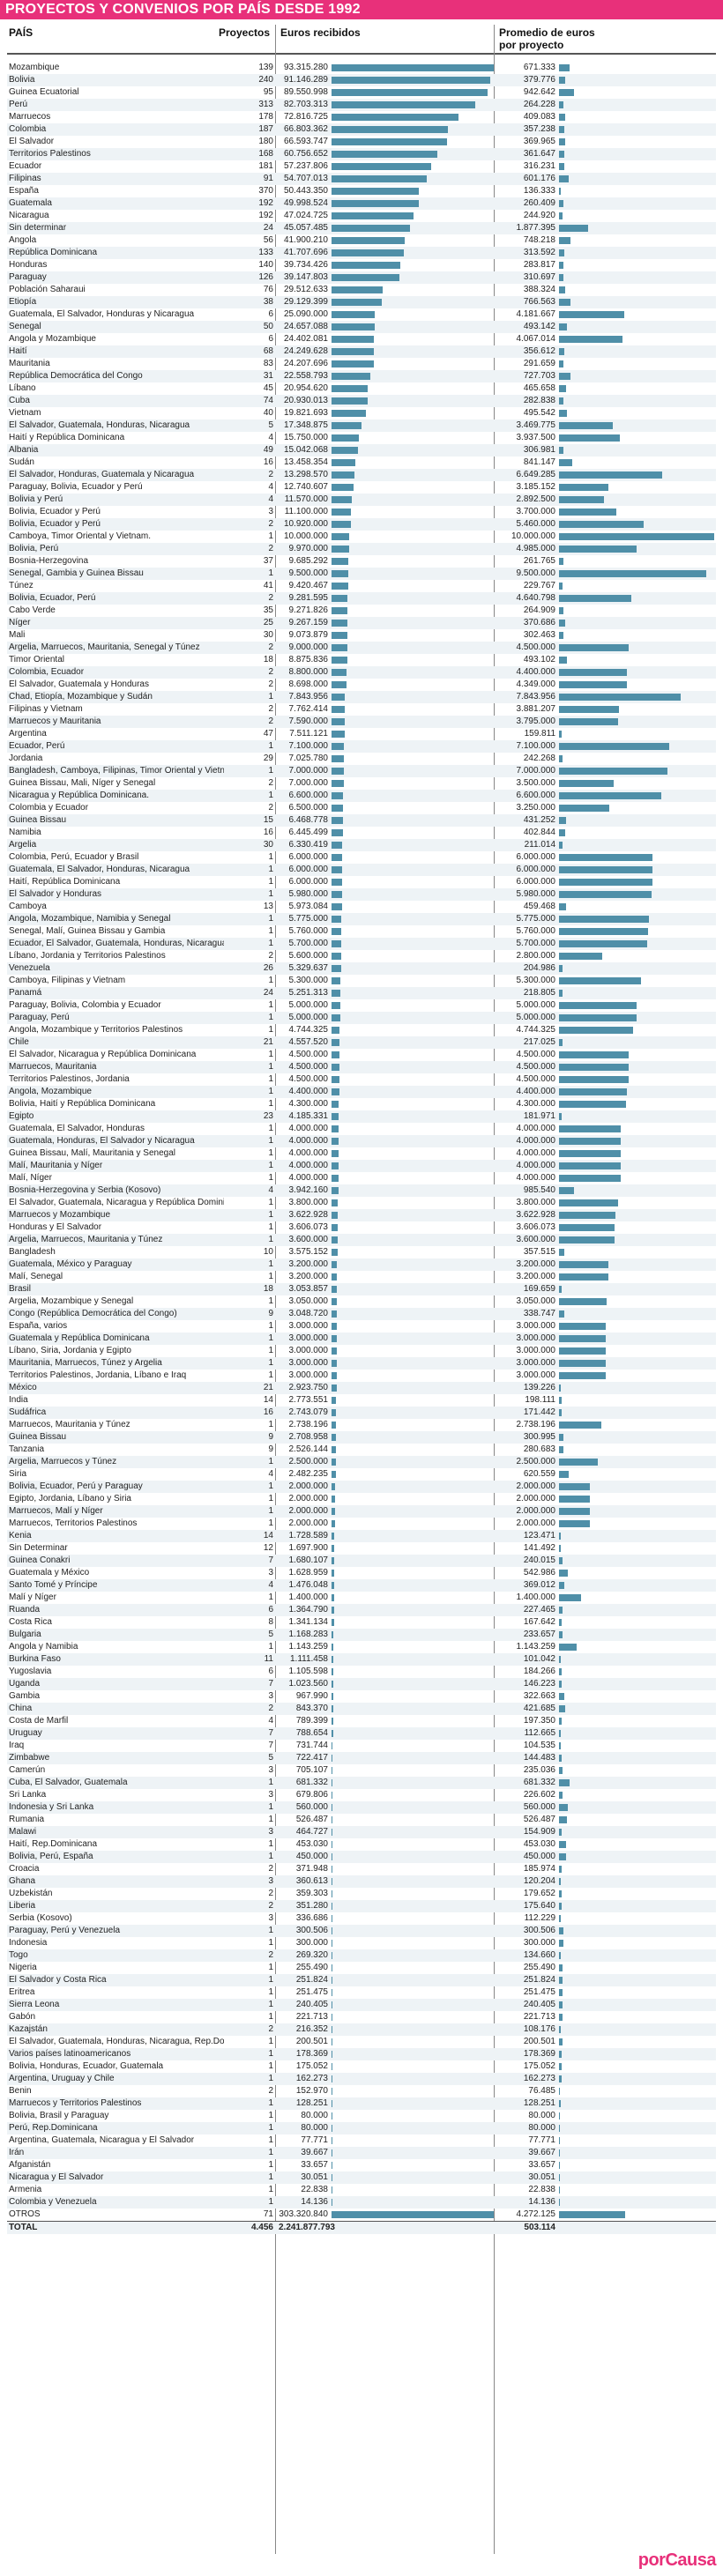 This screenshot has width=723, height=2576. Describe the element at coordinates (536, 499) in the screenshot. I see `average-cell: 2.892.500` at that location.